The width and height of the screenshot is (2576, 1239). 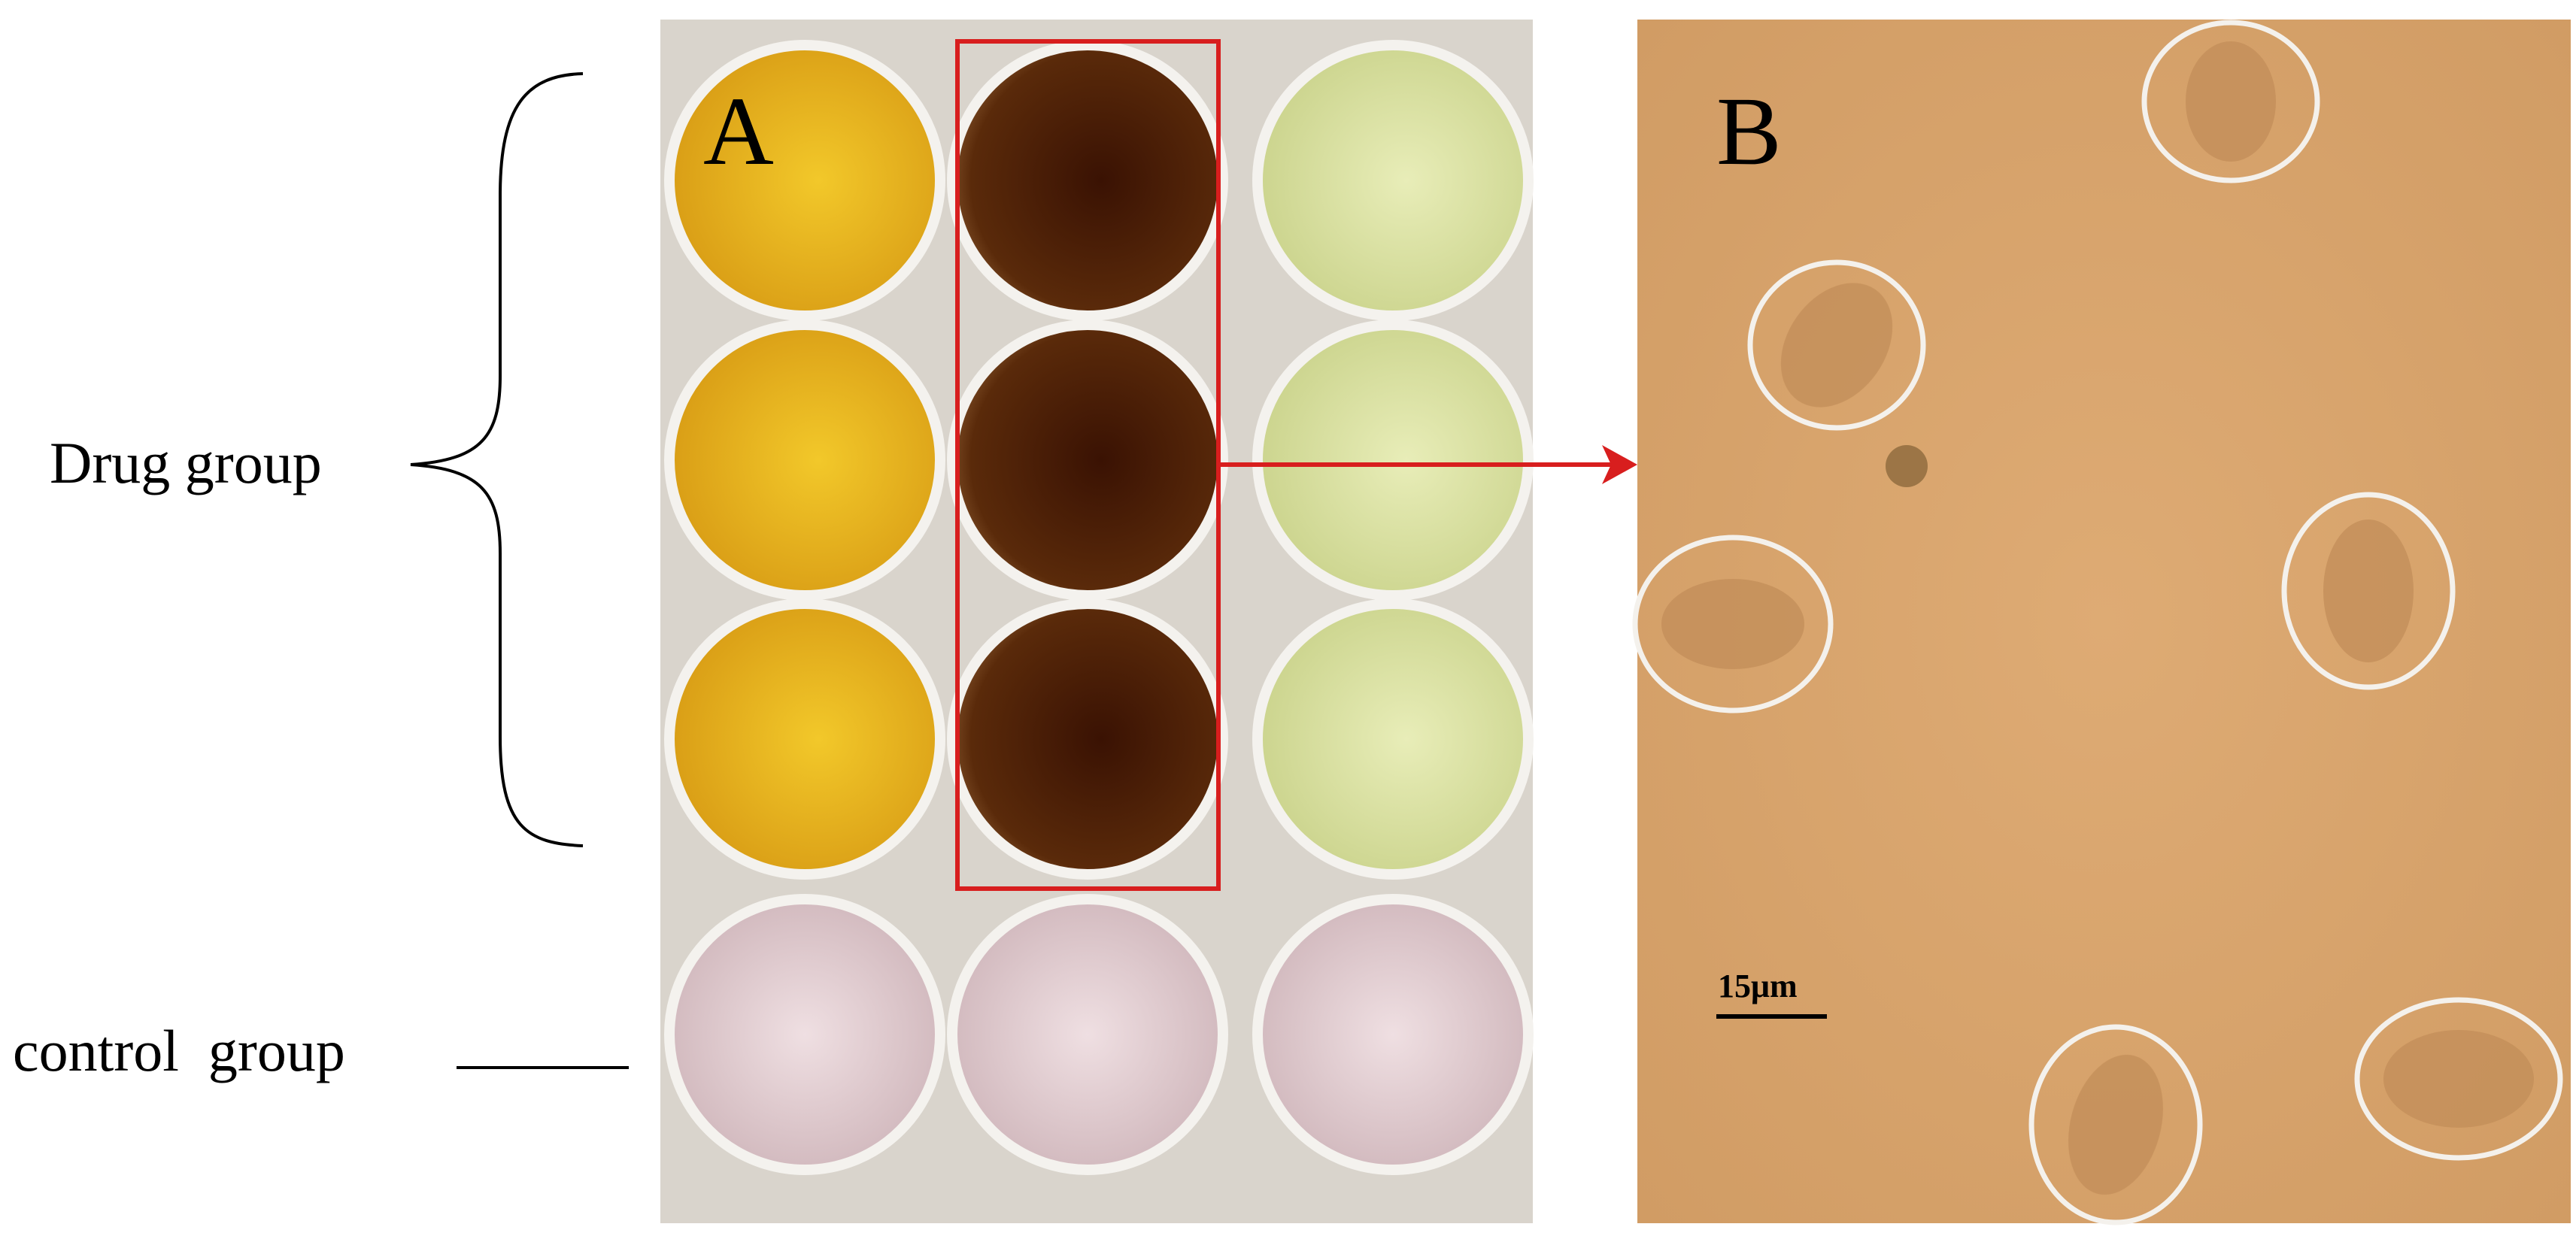 I want to click on panel-label: B, so click(x=1749, y=131).